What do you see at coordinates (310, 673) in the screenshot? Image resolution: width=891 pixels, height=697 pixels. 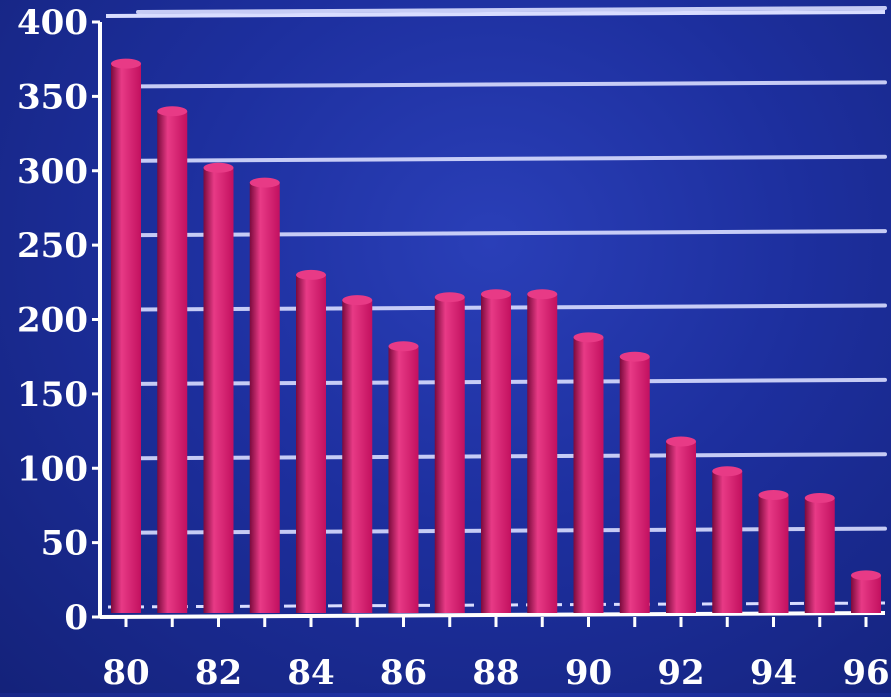 I see `x-tick-label-84: 84` at bounding box center [310, 673].